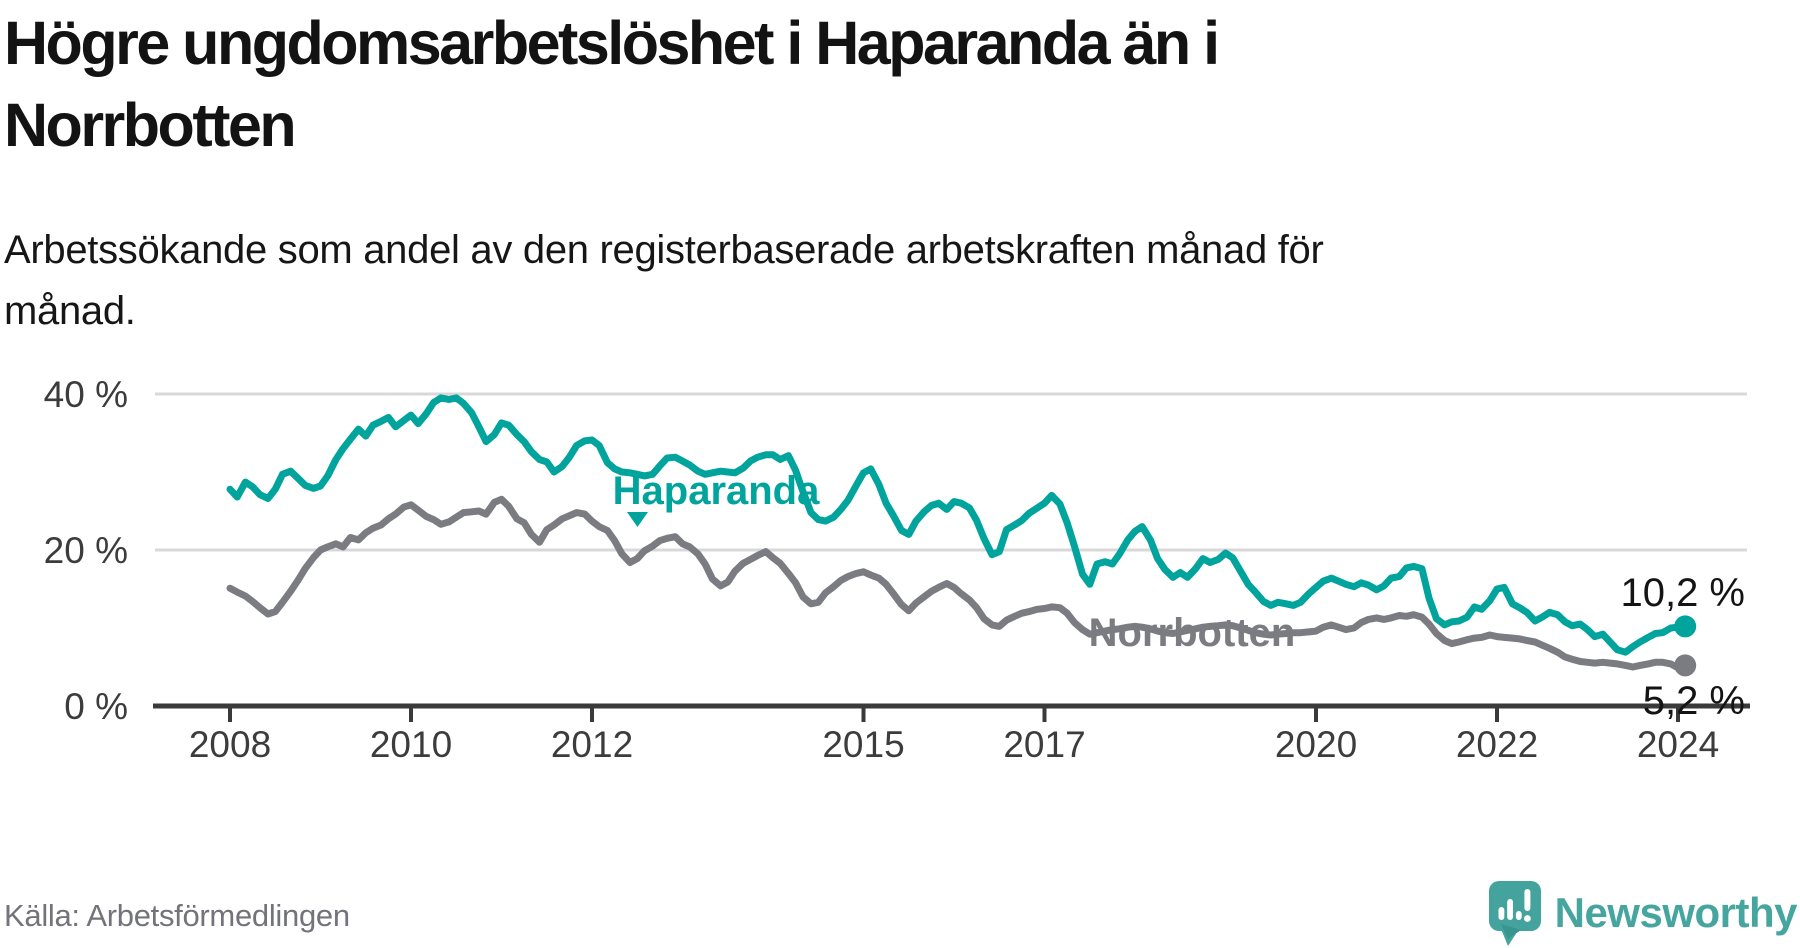 This screenshot has height=948, width=1800. Describe the element at coordinates (1192, 633) in the screenshot. I see `series-label-norrbotten: Norrbotten` at that location.